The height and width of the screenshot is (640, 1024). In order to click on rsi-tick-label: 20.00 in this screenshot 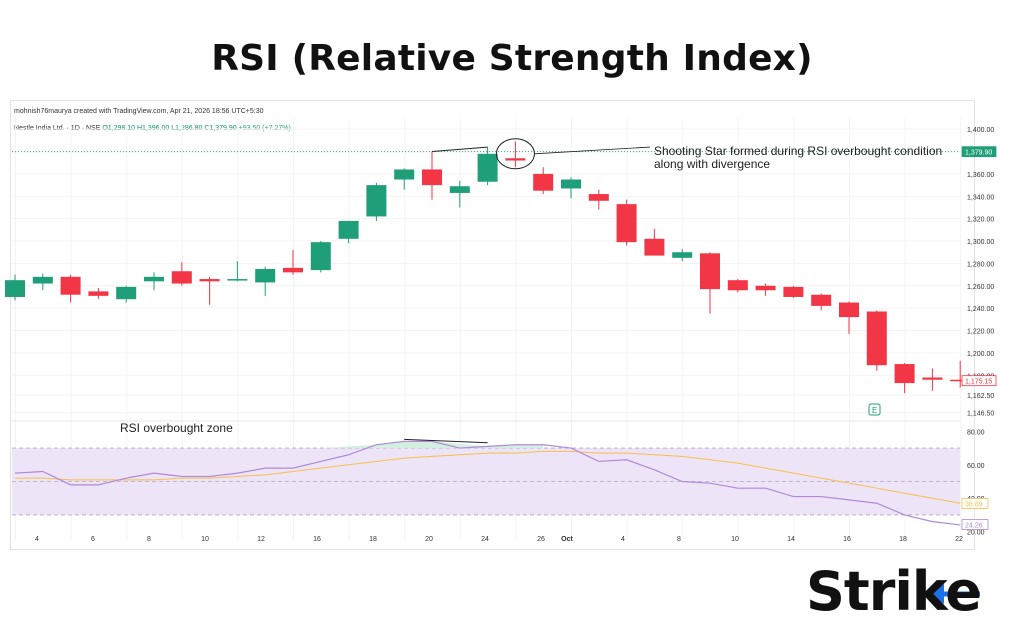, I will do `click(976, 533)`.